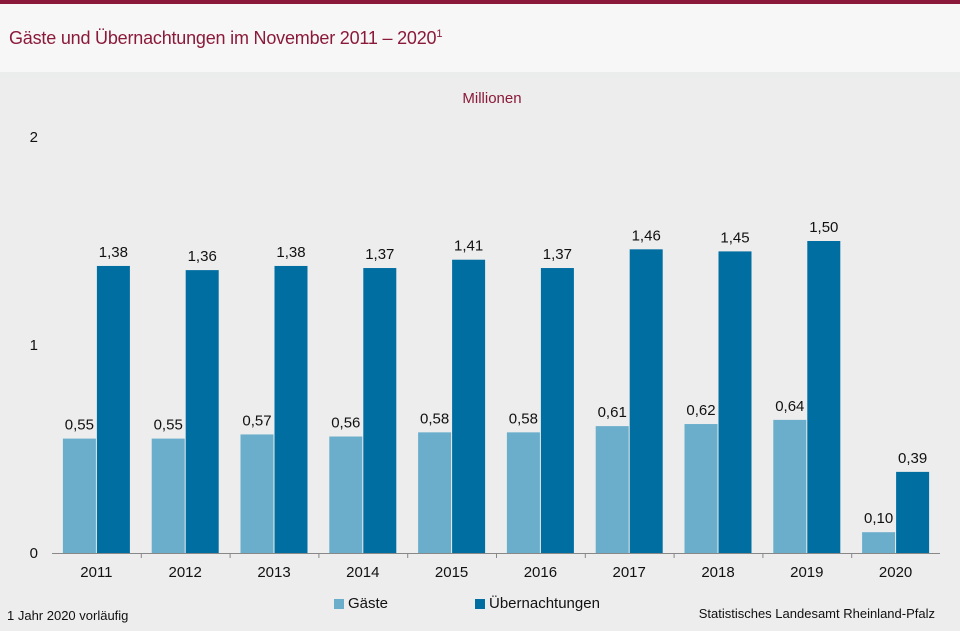 This screenshot has width=960, height=631. I want to click on x-tick-label: 2019, so click(806, 572).